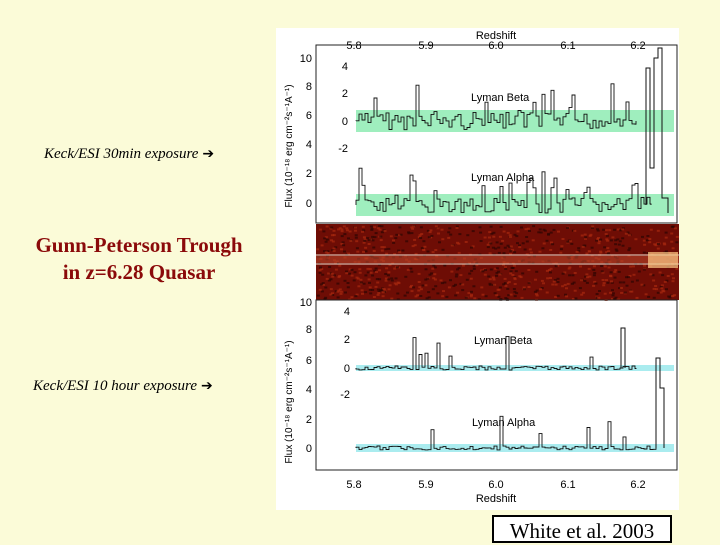 This screenshot has width=720, height=545. I want to click on flux-trace, so click(496, 107).